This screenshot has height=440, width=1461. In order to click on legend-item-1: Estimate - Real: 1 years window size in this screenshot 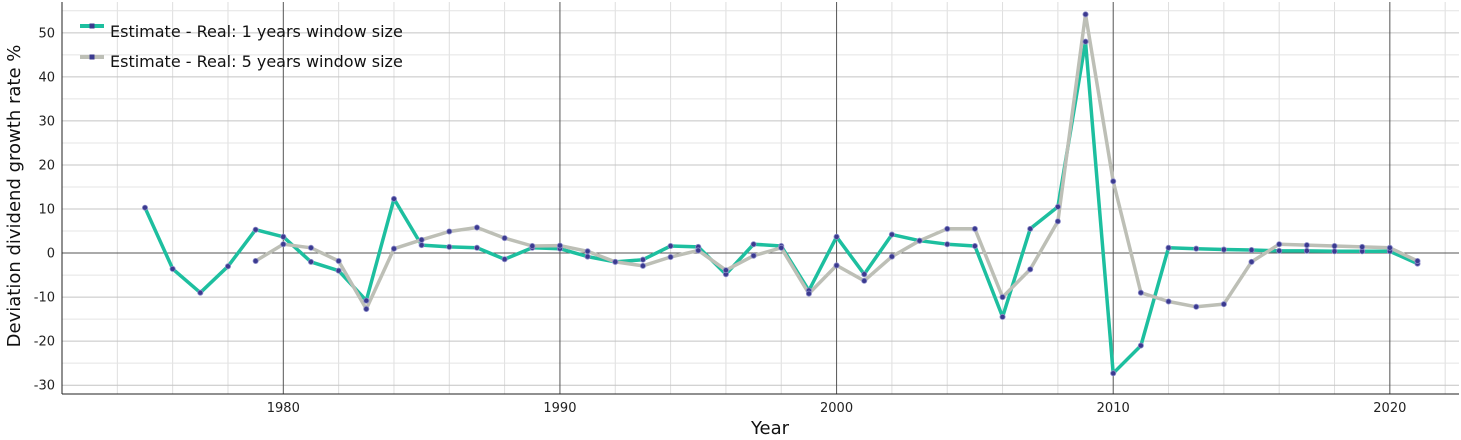, I will do `click(241, 31)`.